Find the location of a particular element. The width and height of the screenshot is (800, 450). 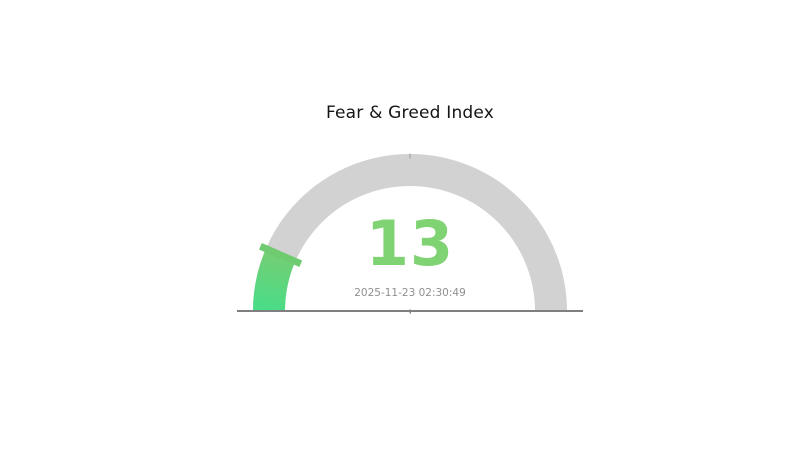

gauge-track-arc is located at coordinates (410, 233).